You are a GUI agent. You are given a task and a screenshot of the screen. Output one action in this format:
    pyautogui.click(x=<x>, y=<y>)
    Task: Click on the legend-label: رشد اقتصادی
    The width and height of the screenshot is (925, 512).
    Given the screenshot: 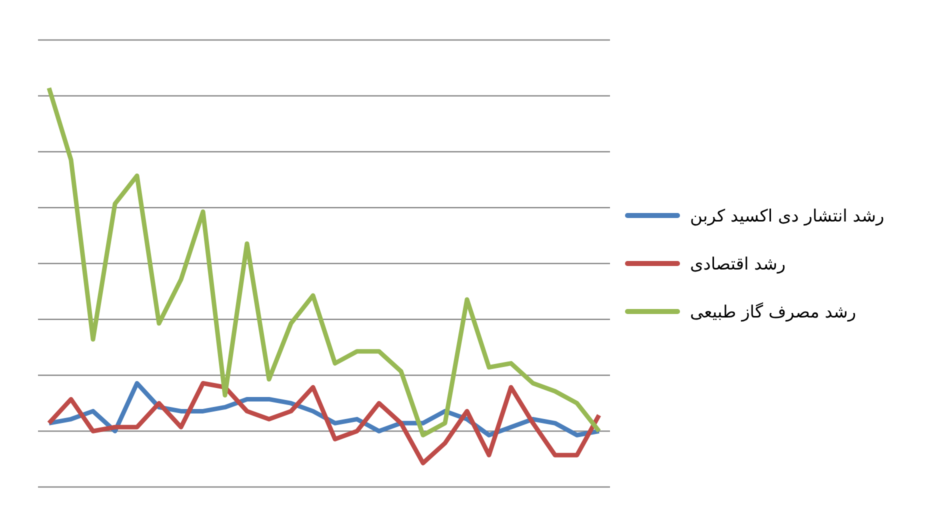 What is the action you would take?
    pyautogui.click(x=738, y=264)
    